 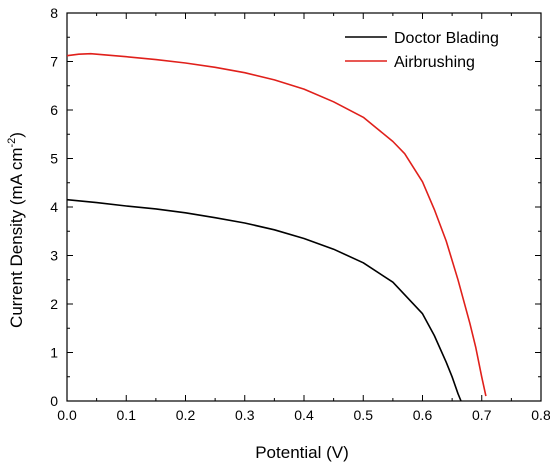 I want to click on legend: Doctor Blading Airbrushing, so click(x=422, y=50).